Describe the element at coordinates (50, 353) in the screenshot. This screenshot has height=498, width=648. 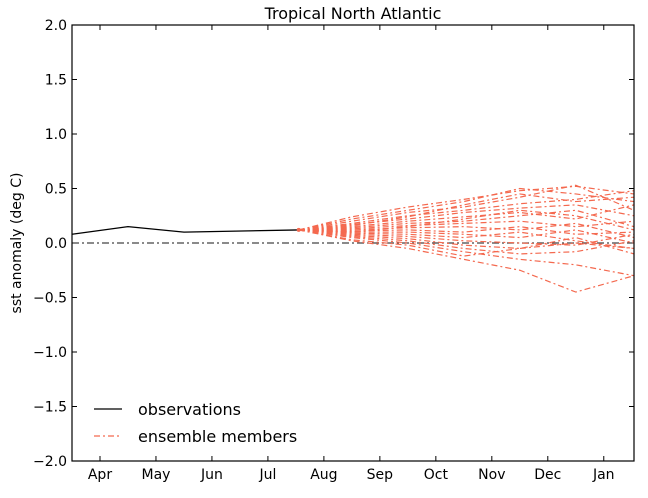
I see `y-tick-label: −1.0` at that location.